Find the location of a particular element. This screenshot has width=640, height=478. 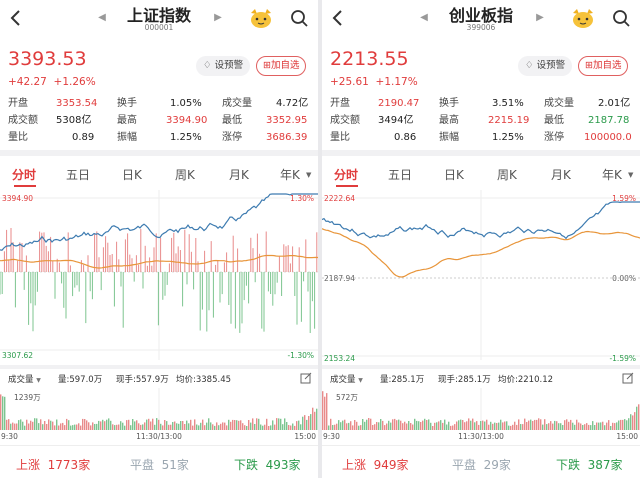

stat-low: 2187.78 is located at coordinates (609, 120).